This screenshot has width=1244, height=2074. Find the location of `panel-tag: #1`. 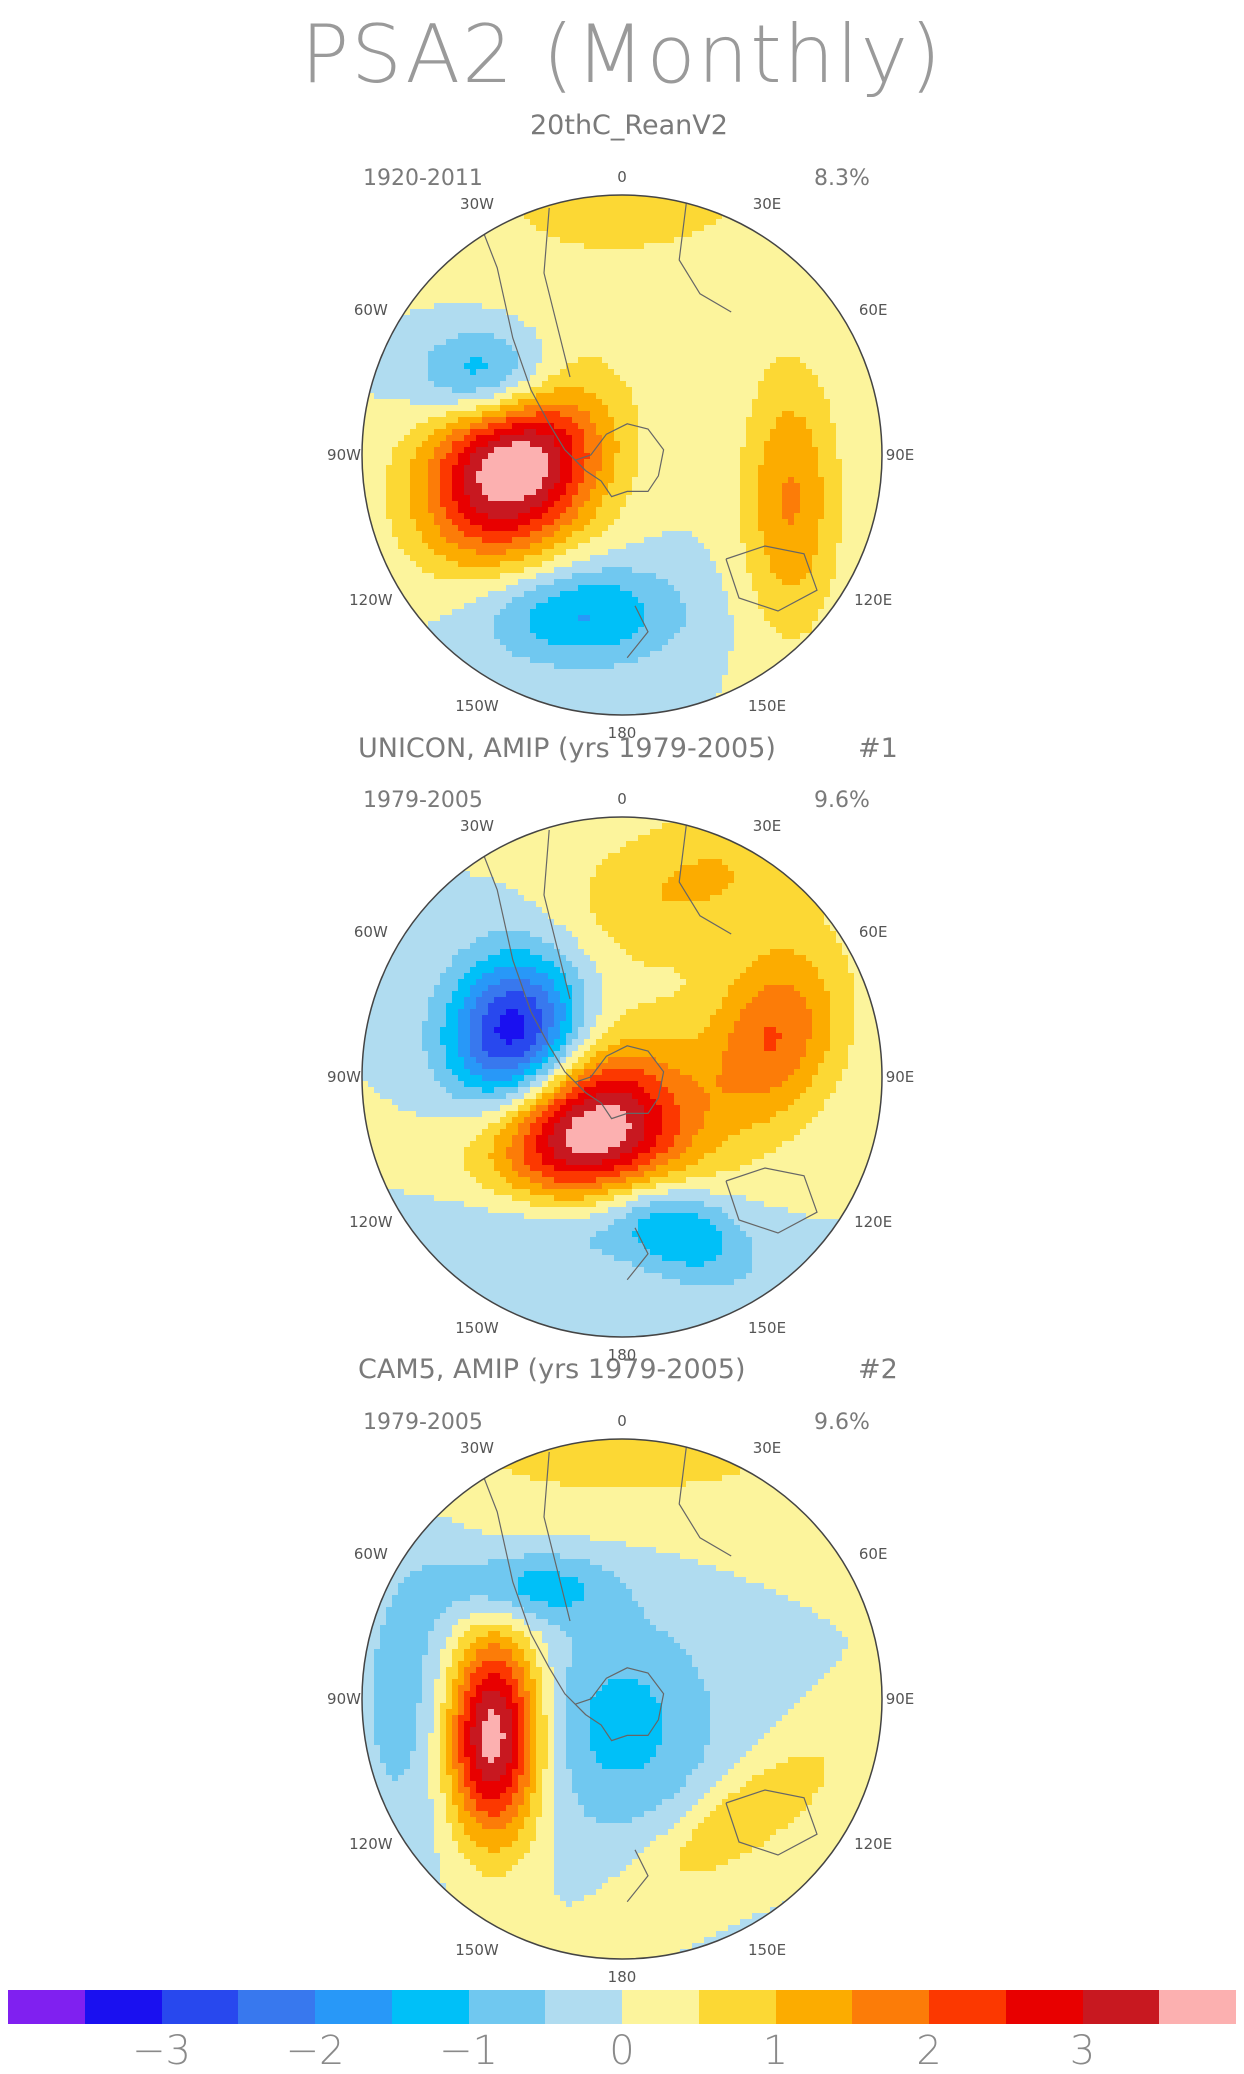

panel-tag: #1 is located at coordinates (878, 748).